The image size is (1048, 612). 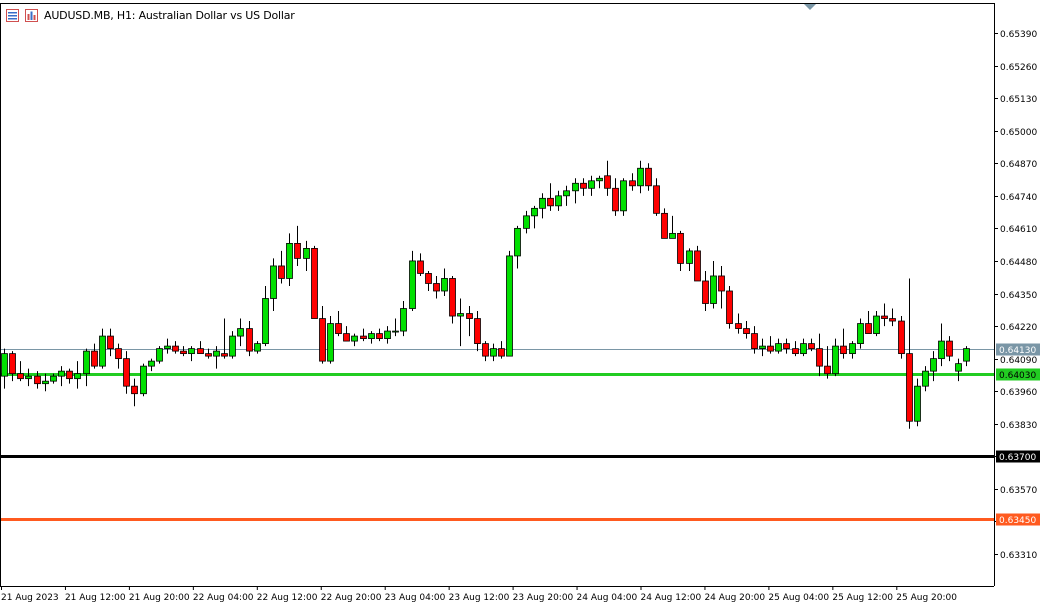 I want to click on bar-chart-icon, so click(x=31, y=15).